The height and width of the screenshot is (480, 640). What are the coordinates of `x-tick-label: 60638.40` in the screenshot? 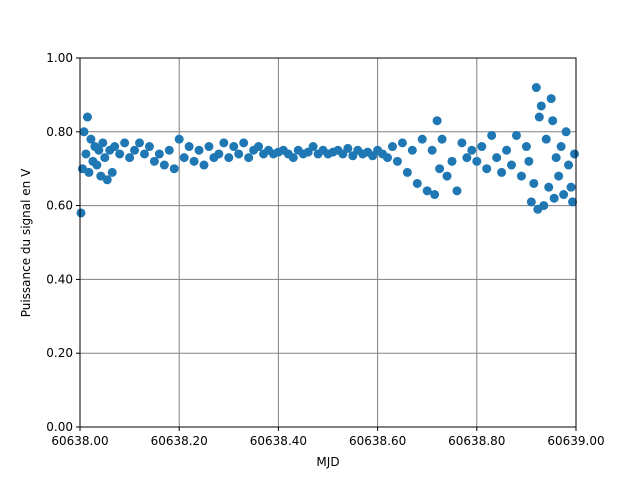 It's located at (278, 441).